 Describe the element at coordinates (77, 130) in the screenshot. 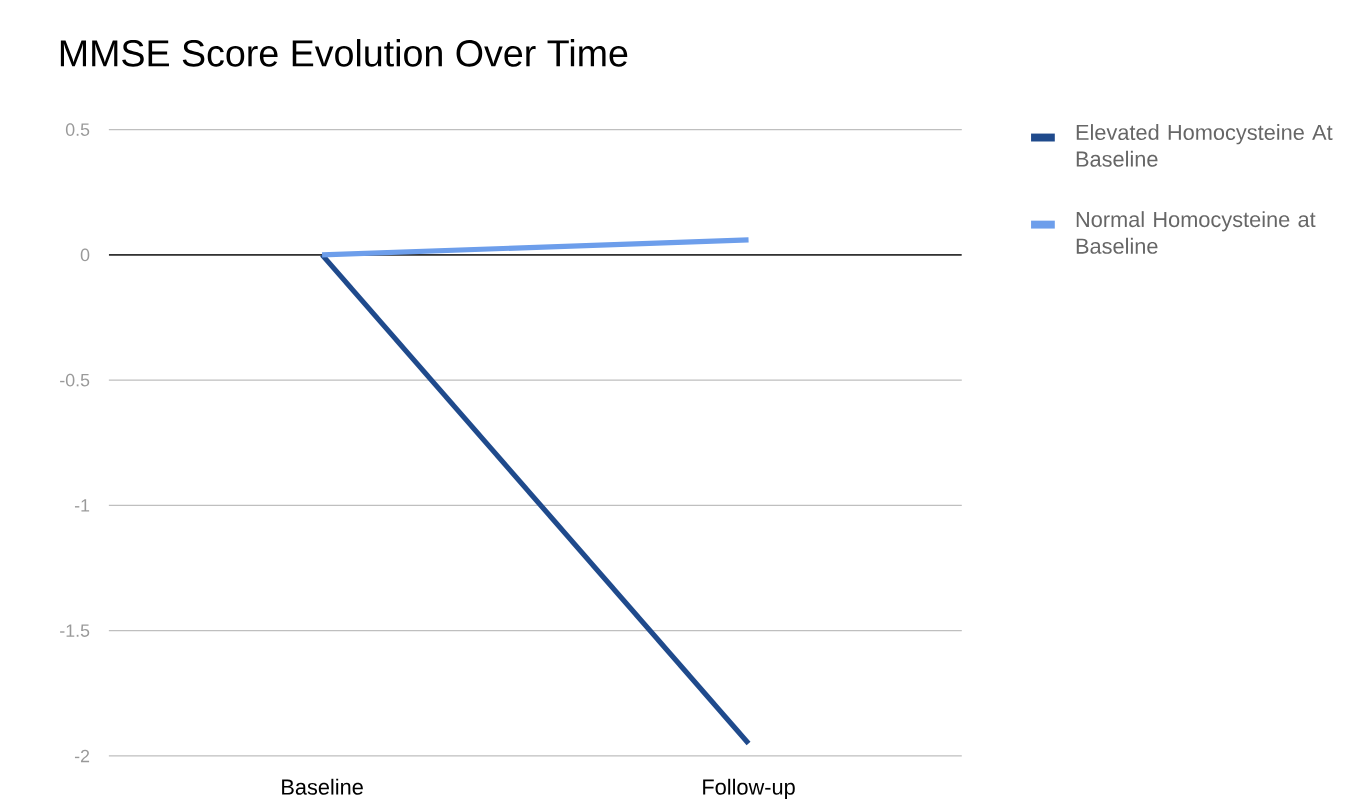

I see `y-tick-label: 0.5` at that location.